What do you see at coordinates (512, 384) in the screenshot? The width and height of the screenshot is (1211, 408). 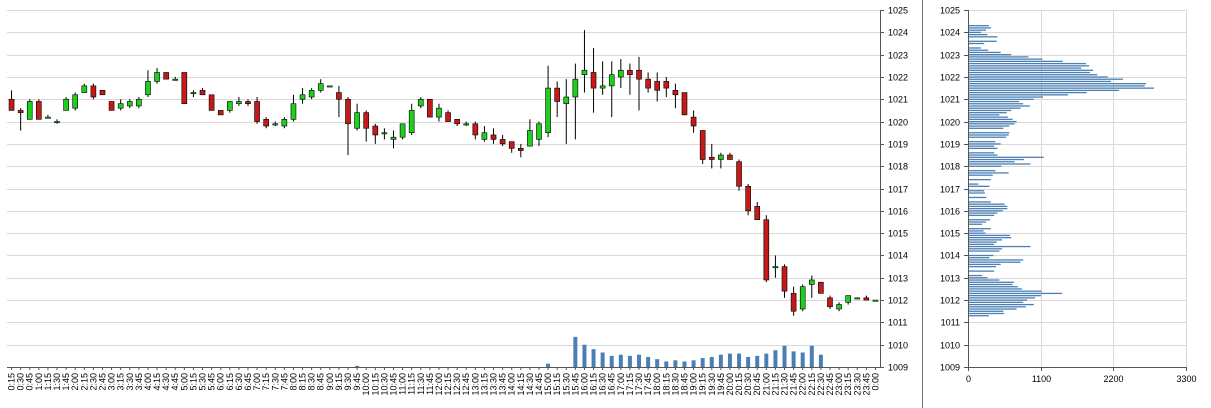 I see `x-tick-label: 14:00` at bounding box center [512, 384].